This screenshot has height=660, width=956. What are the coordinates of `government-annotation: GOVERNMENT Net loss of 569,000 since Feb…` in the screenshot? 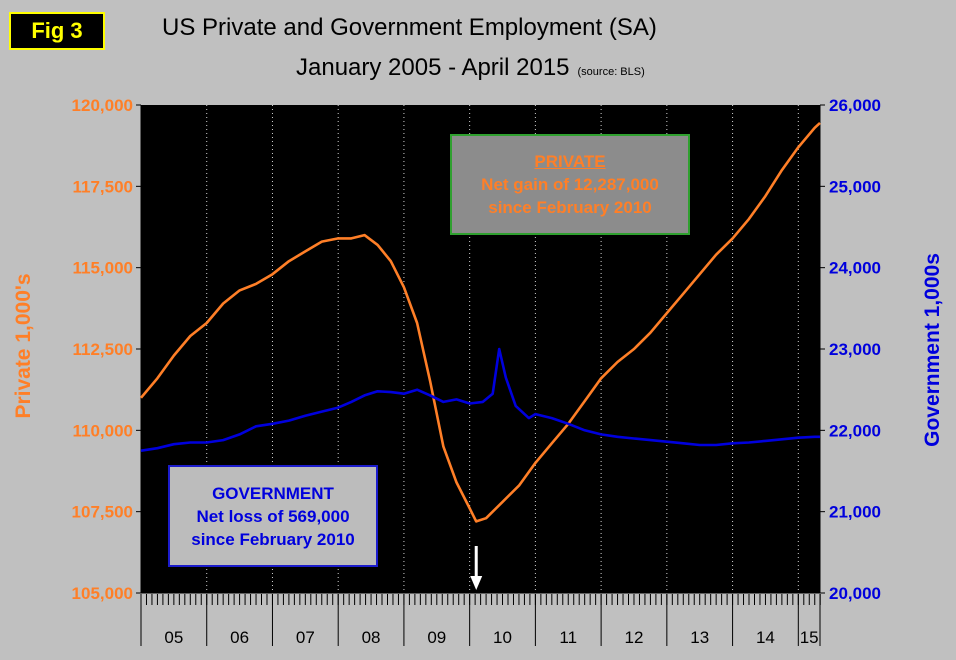 It's located at (273, 516).